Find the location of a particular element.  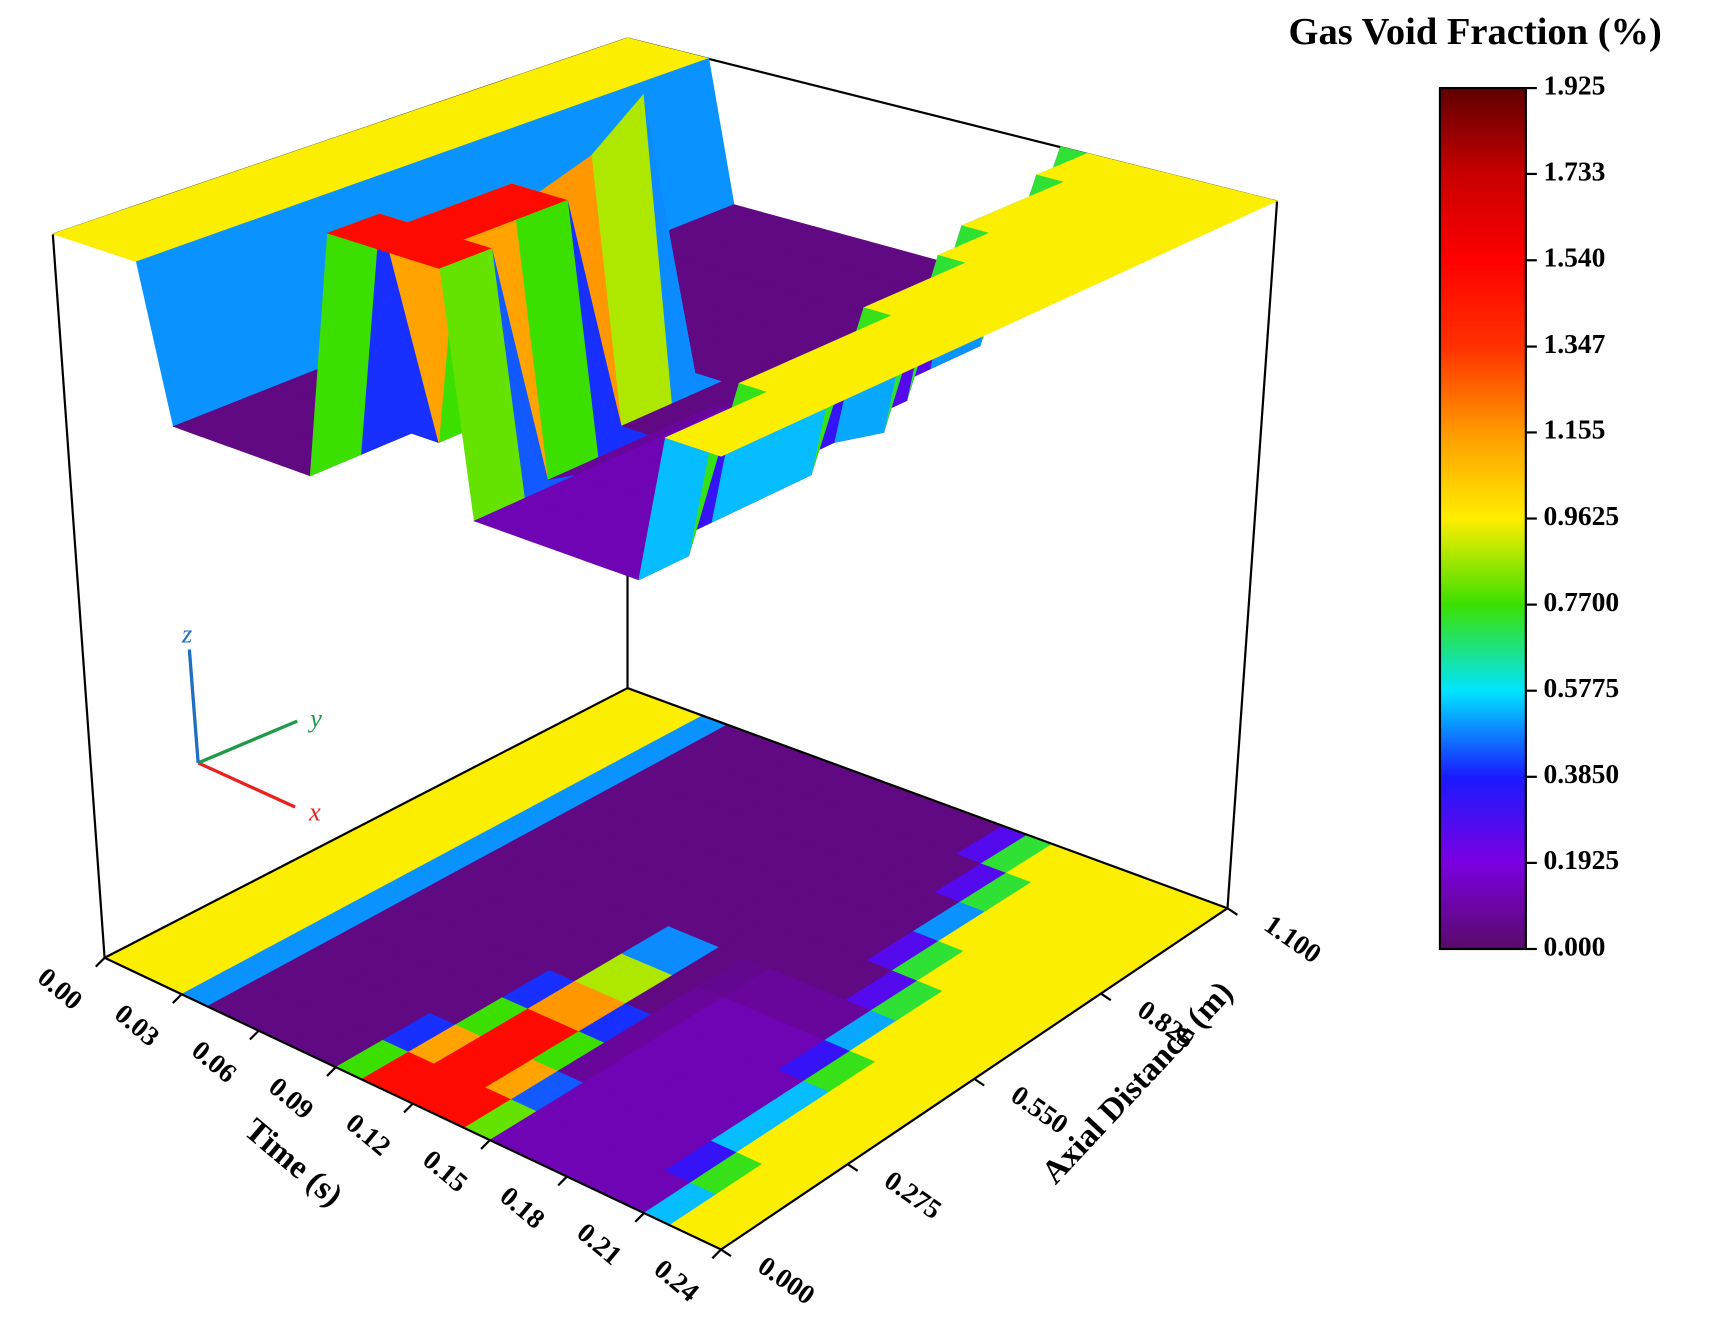

colorbar-tick-label: 1.540 is located at coordinates (1574, 257).